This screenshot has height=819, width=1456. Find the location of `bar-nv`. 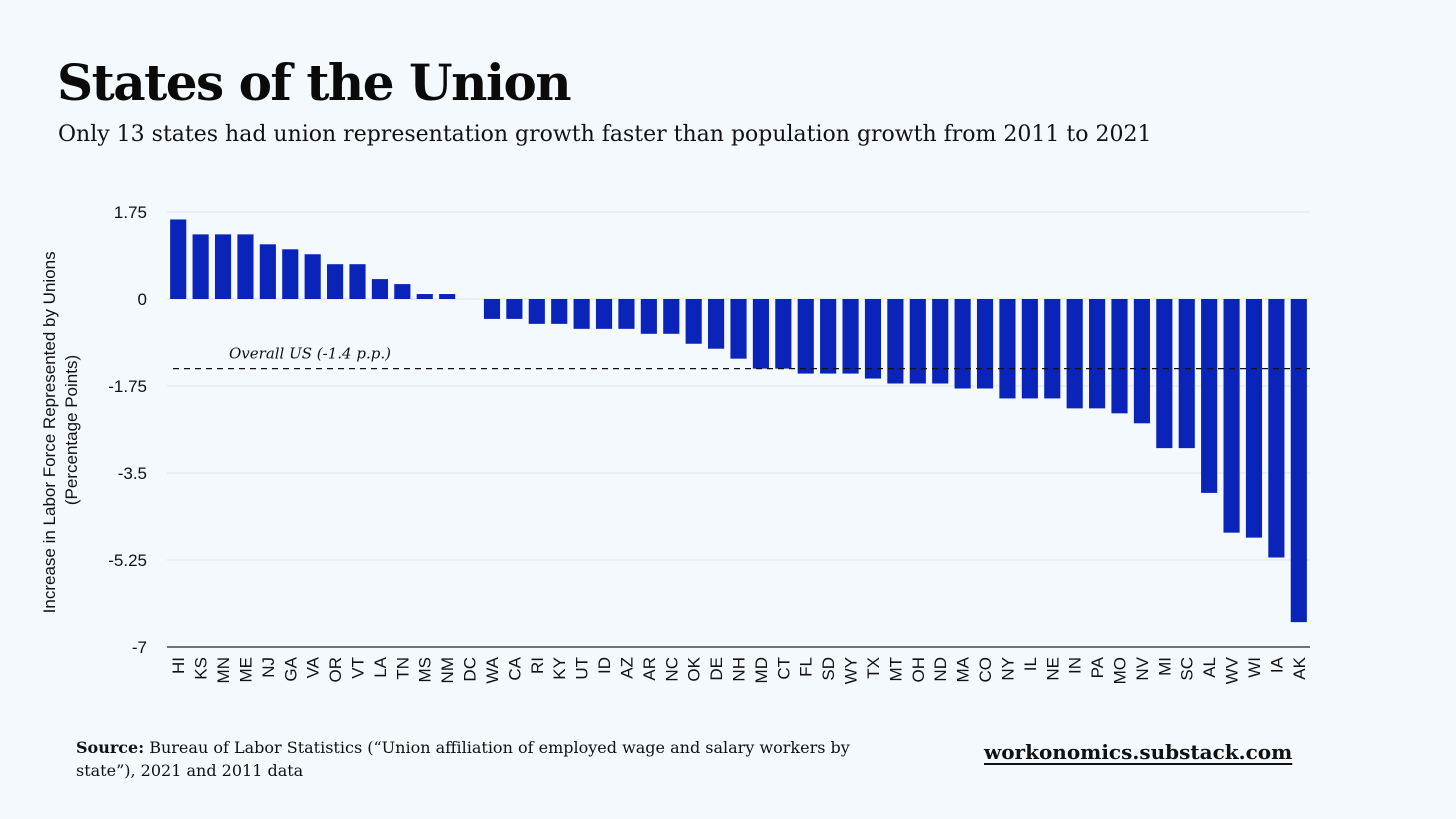

bar-nv is located at coordinates (1141, 361).